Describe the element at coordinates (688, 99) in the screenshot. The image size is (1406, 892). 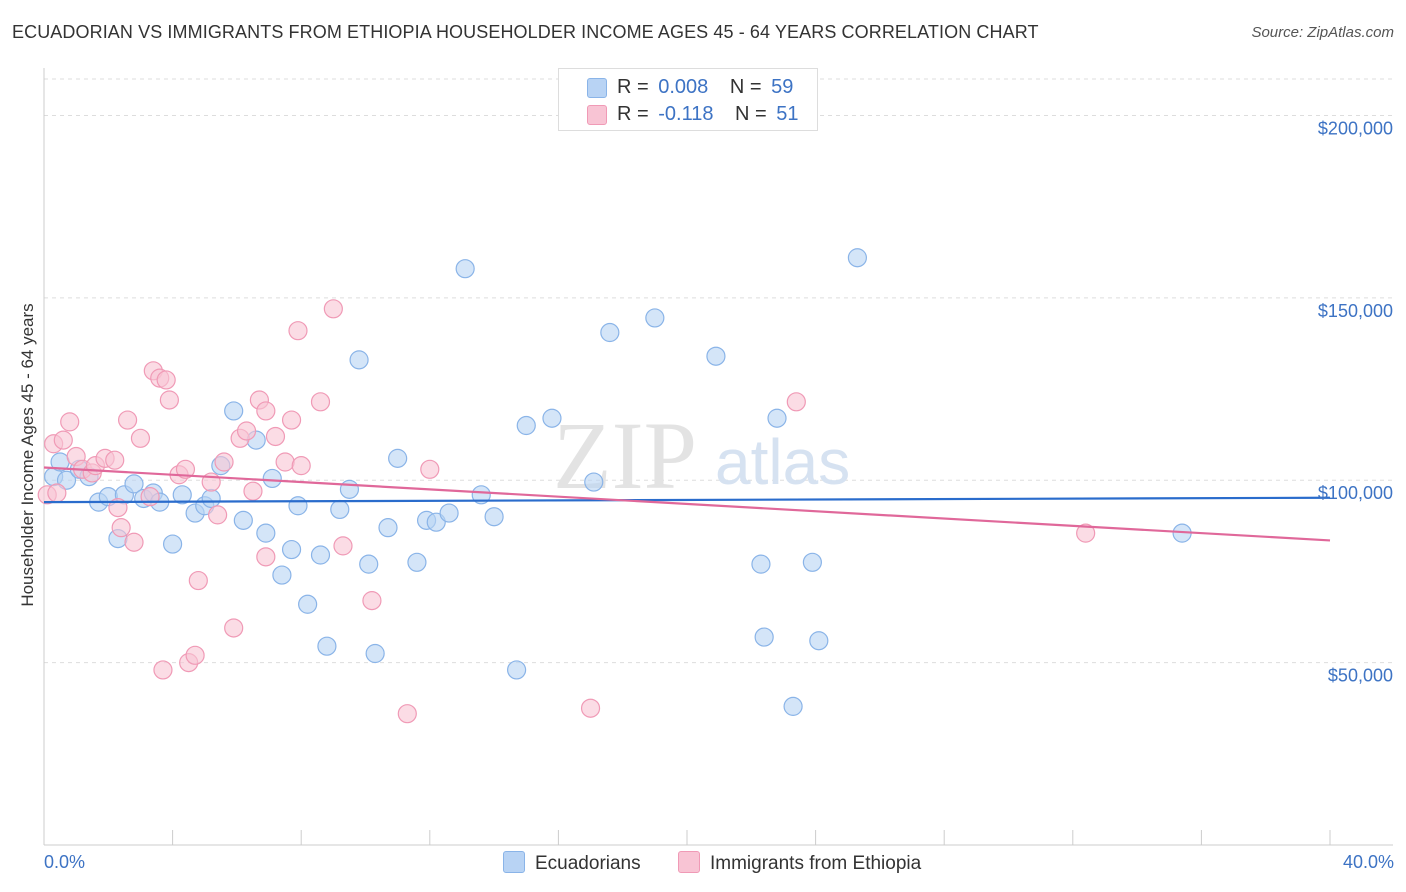
I see `legend: R = 0.008 N = 59 R = -0.118 N = 51` at that location.